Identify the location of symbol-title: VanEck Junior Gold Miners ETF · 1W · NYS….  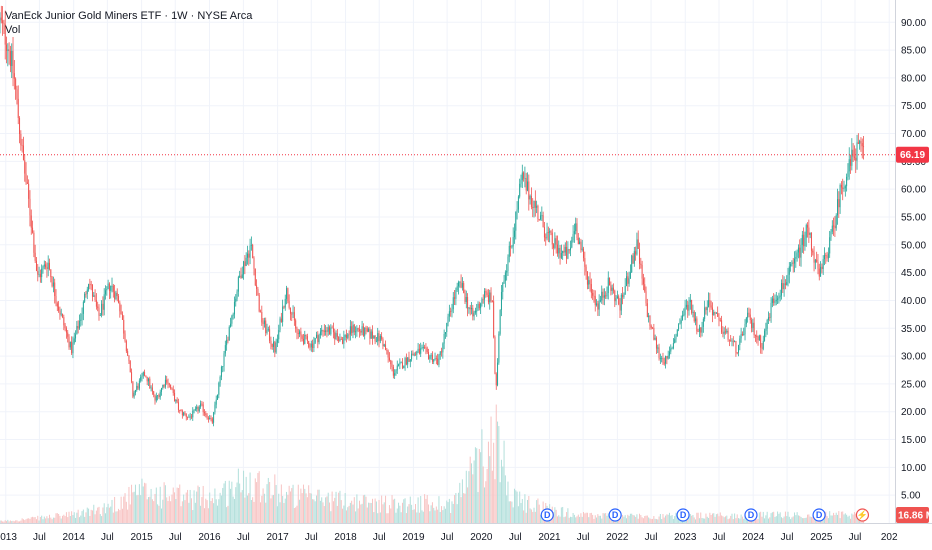
(129, 16).